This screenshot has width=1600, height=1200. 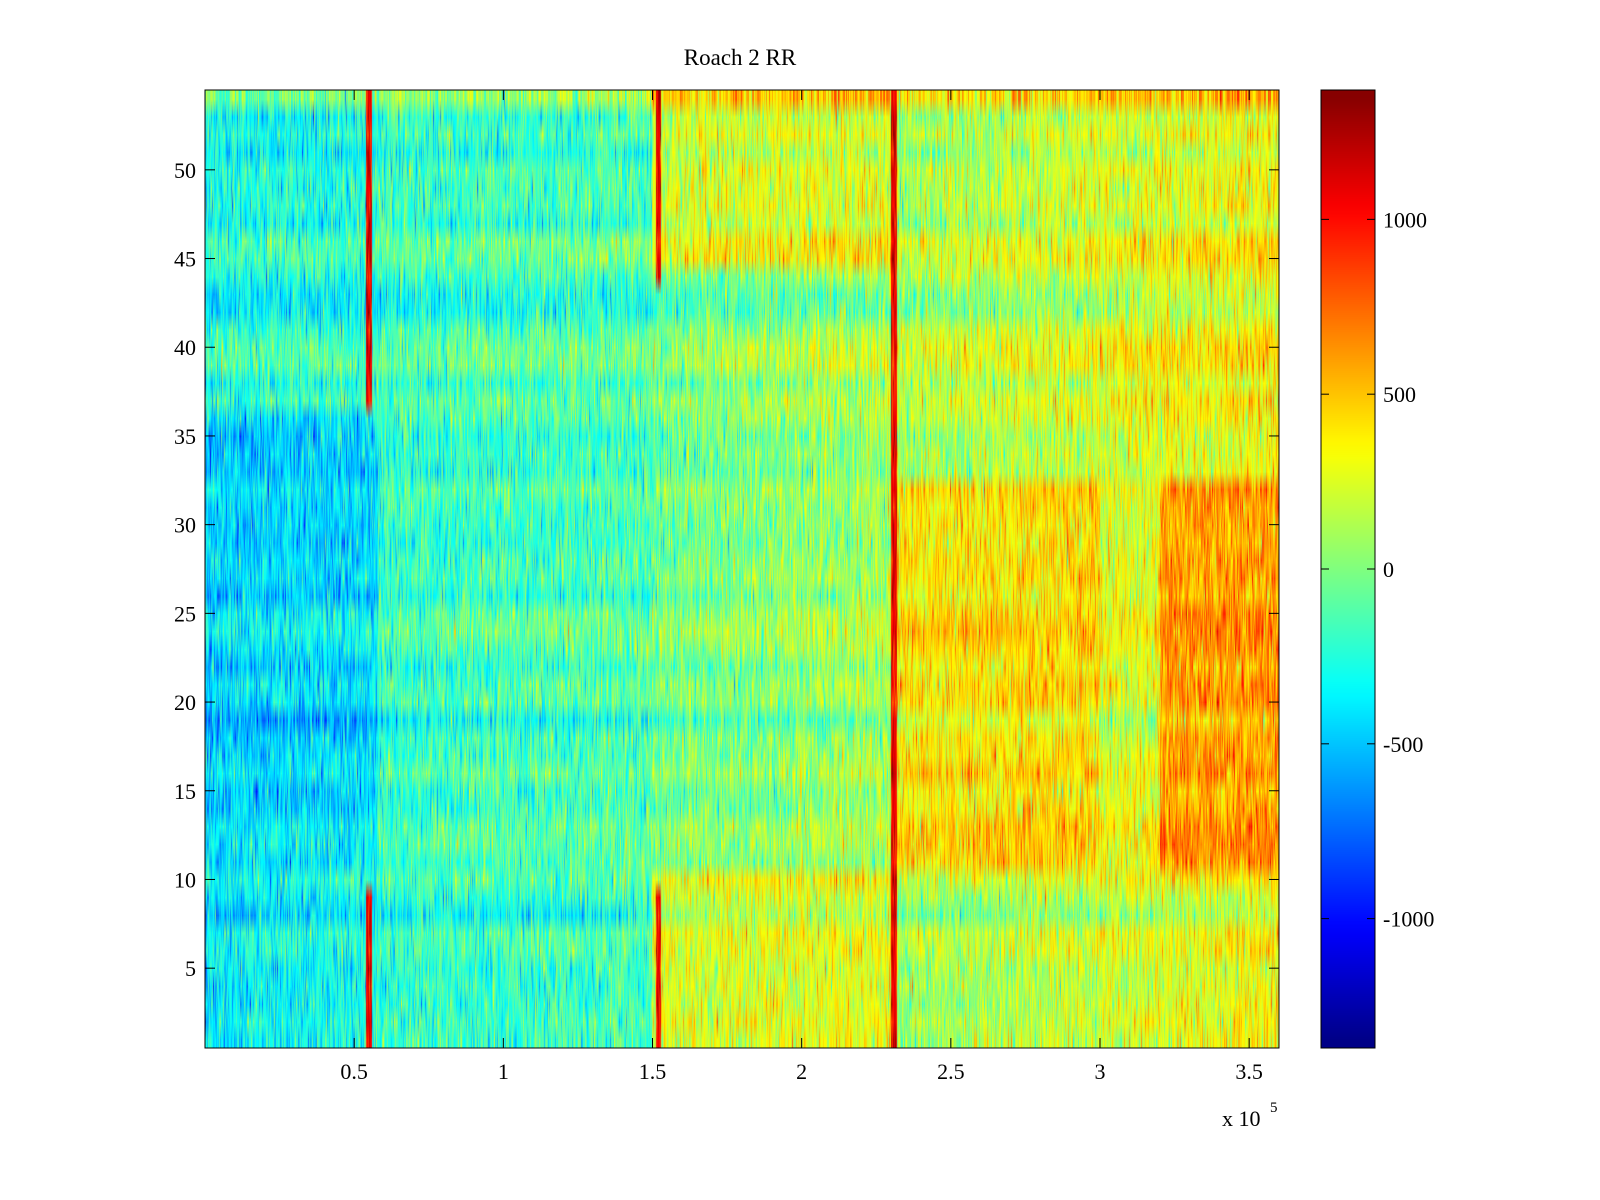 I want to click on x-tick-label: 3, so click(x=1100, y=1071).